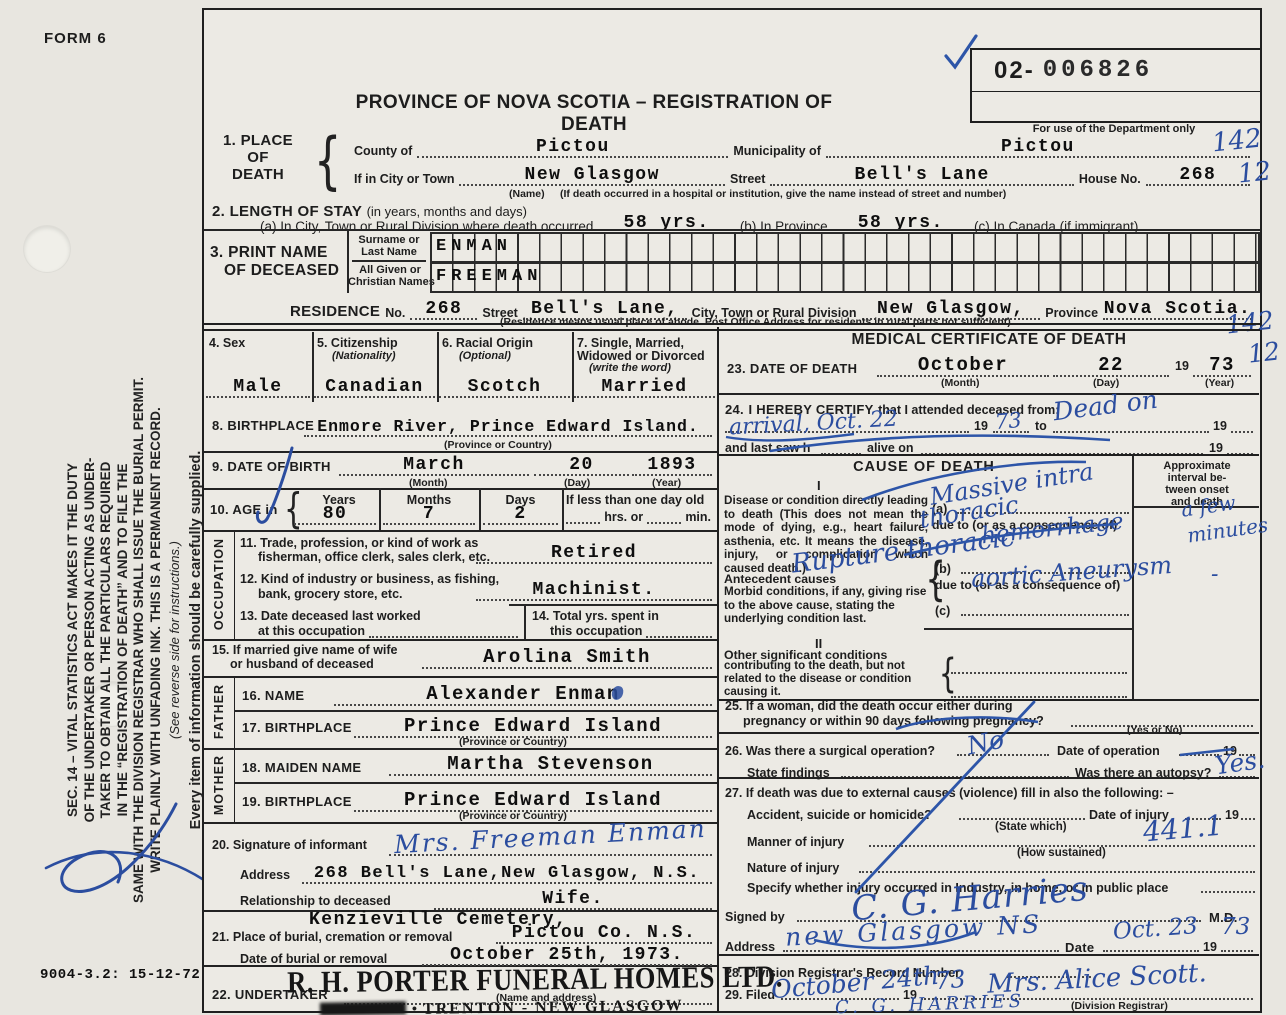 This screenshot has width=1286, height=1015. I want to click on print-code: 9004-3.2: 15-12-72, so click(120, 975).